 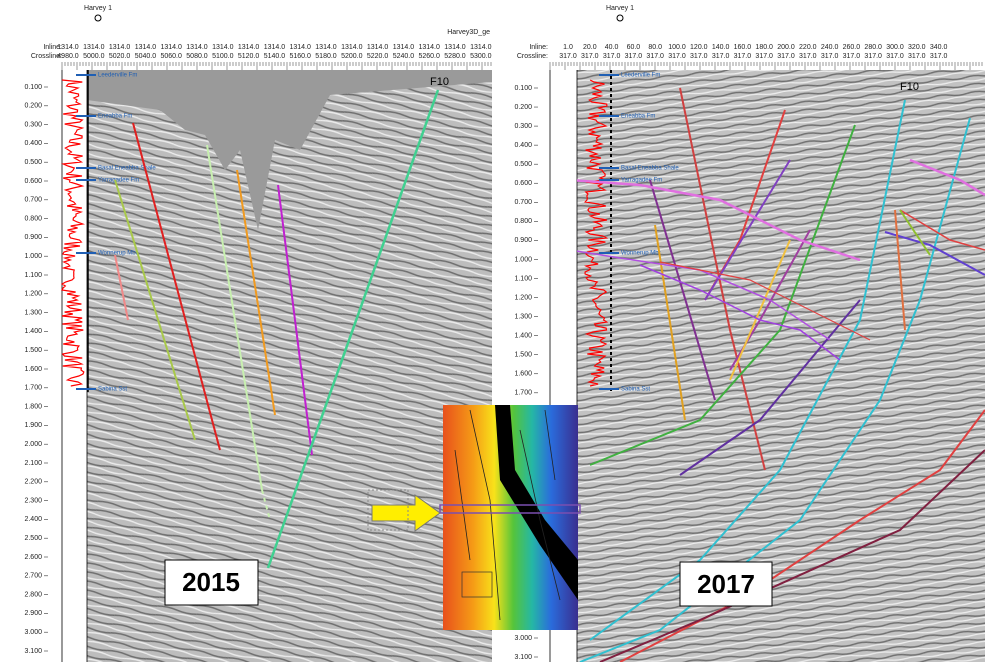 What do you see at coordinates (46, 56) in the screenshot?
I see `crossline-label: Crossline:` at bounding box center [46, 56].